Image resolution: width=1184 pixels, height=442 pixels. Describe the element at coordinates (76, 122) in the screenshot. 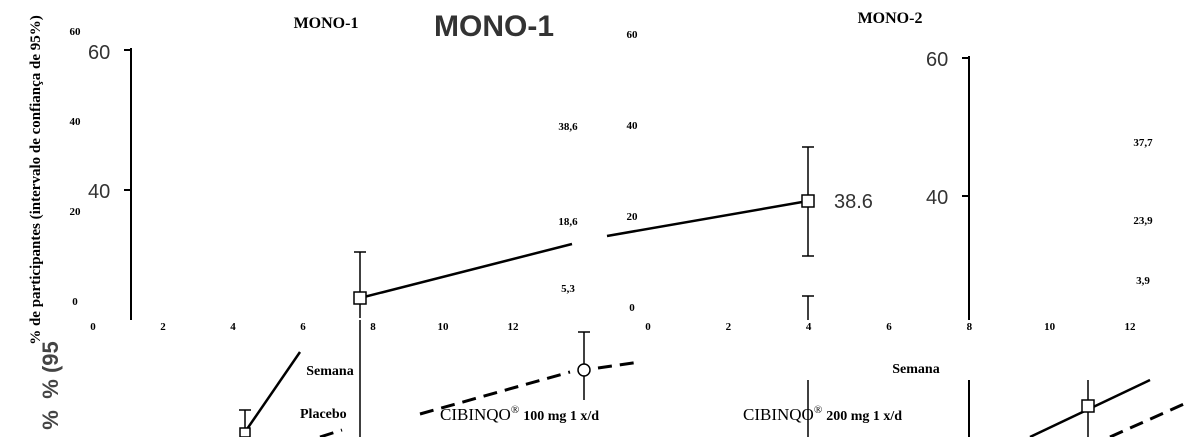

I see `mono1-ytick-label: 40` at that location.